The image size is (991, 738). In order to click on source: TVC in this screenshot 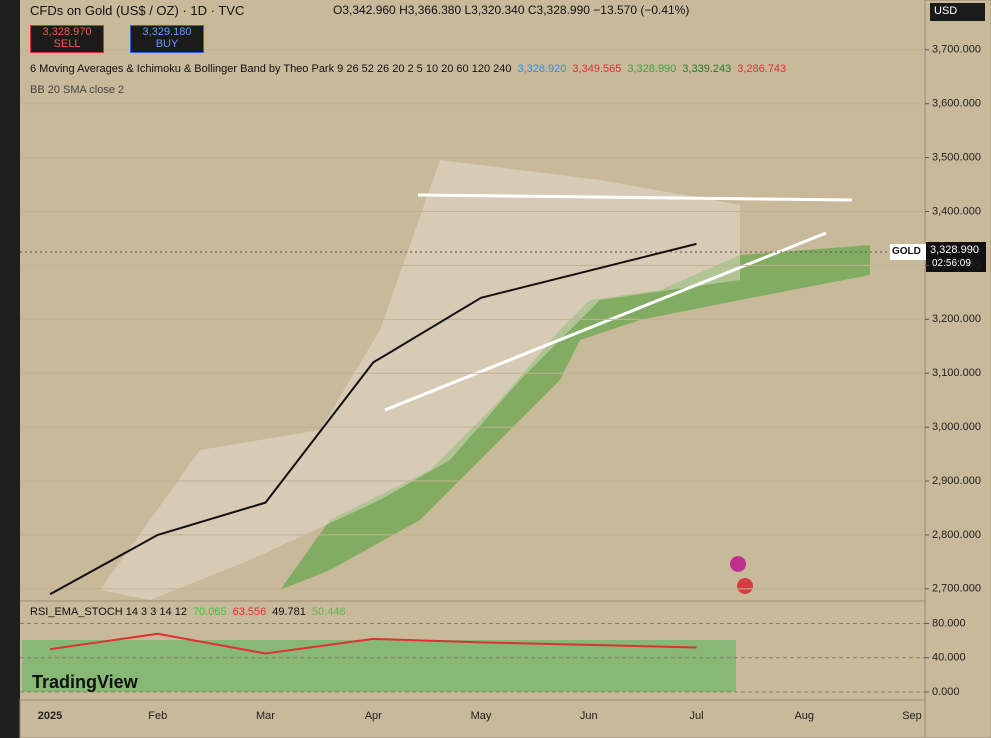, I will do `click(231, 10)`.